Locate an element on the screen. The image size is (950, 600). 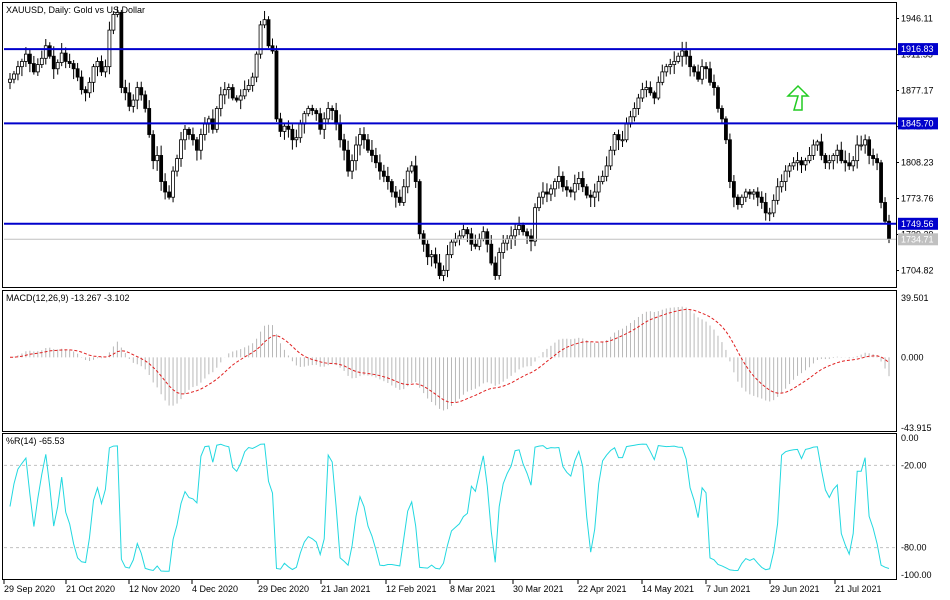
wpr-tick-label: -80.00 is located at coordinates (914, 548).